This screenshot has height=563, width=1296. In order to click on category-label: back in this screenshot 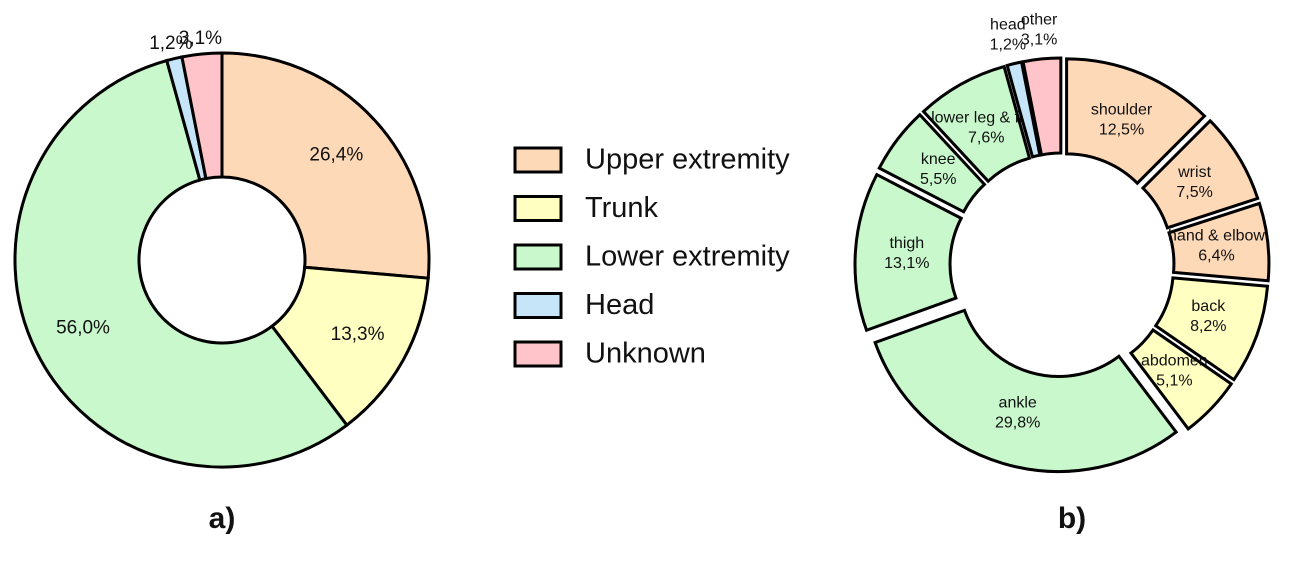, I will do `click(1208, 306)`.